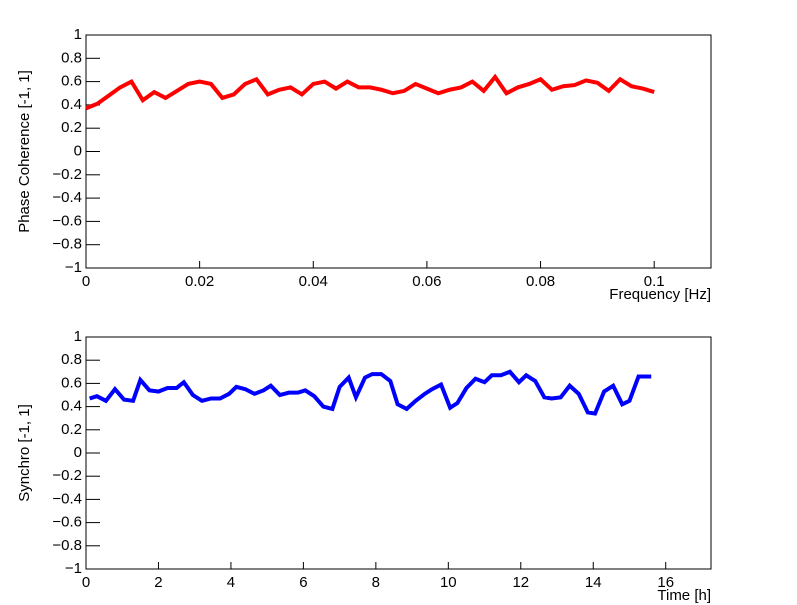  What do you see at coordinates (540, 281) in the screenshot?
I see `x-tick-label: 0.08` at bounding box center [540, 281].